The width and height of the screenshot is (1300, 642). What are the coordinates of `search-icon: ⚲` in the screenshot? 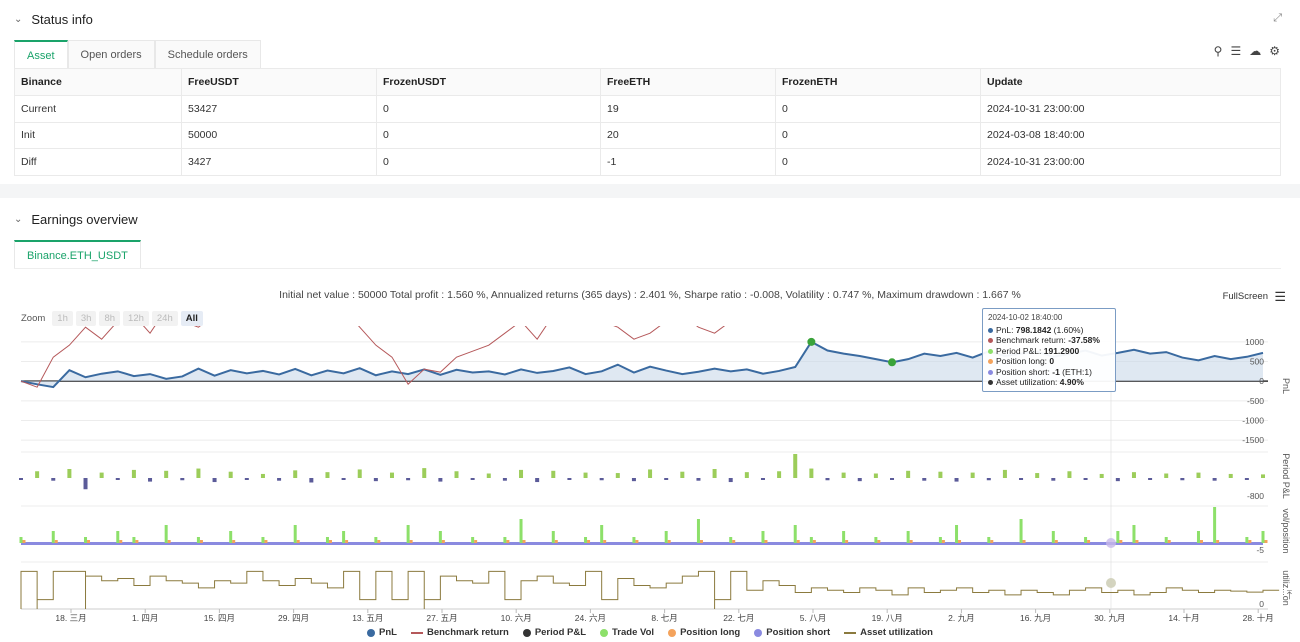 It's located at (1218, 51).